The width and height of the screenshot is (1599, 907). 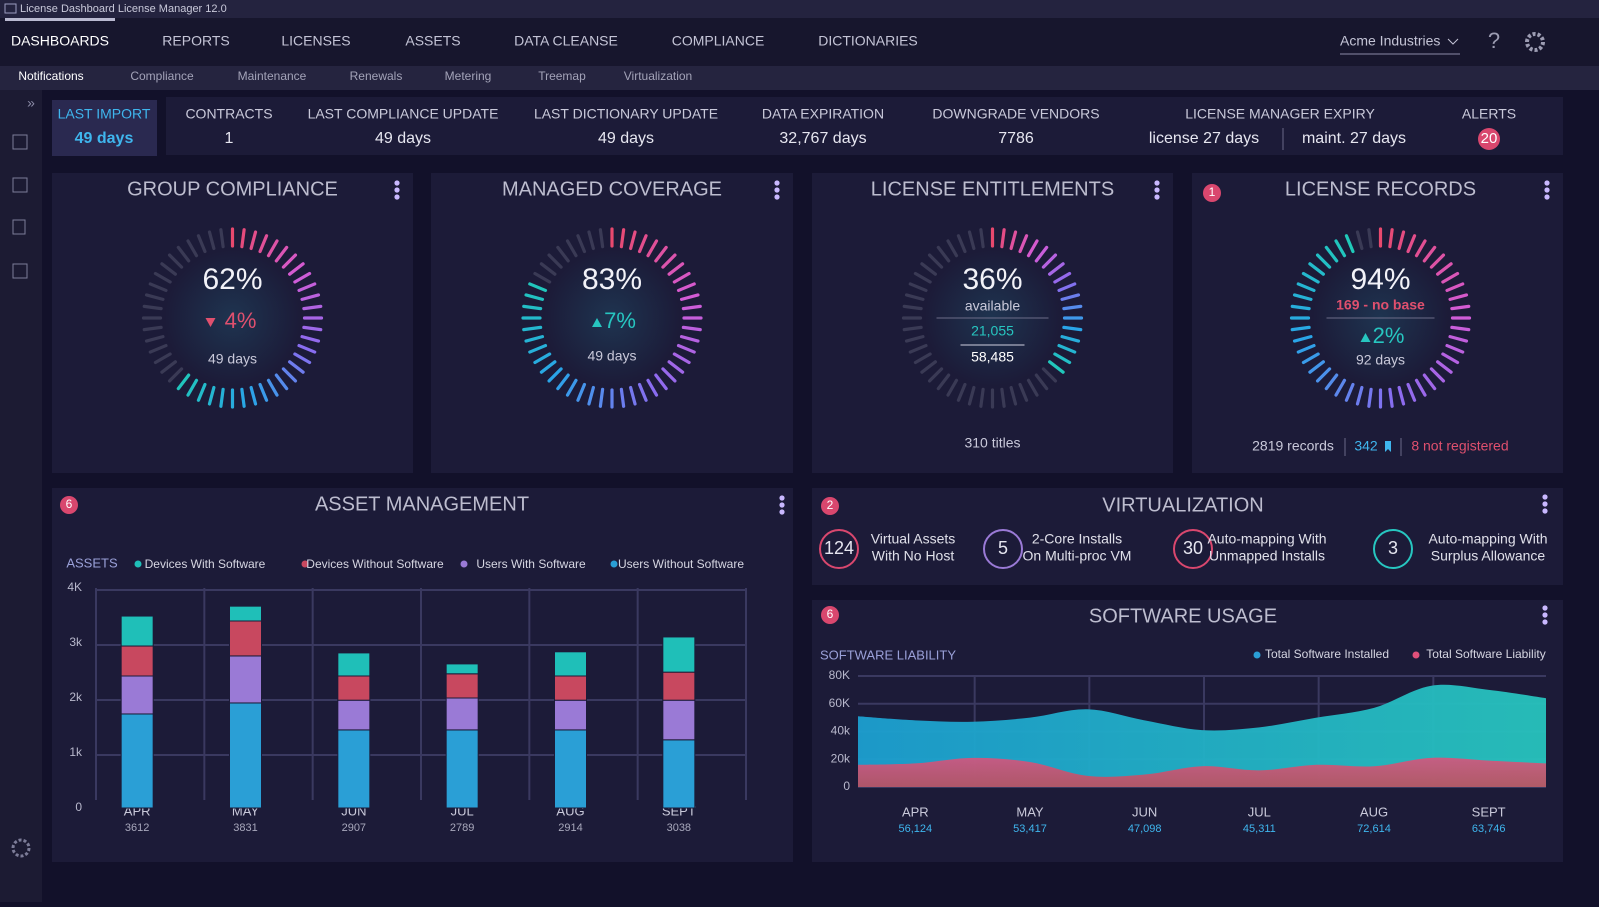 What do you see at coordinates (376, 76) in the screenshot?
I see `subnav-item: Renewals` at bounding box center [376, 76].